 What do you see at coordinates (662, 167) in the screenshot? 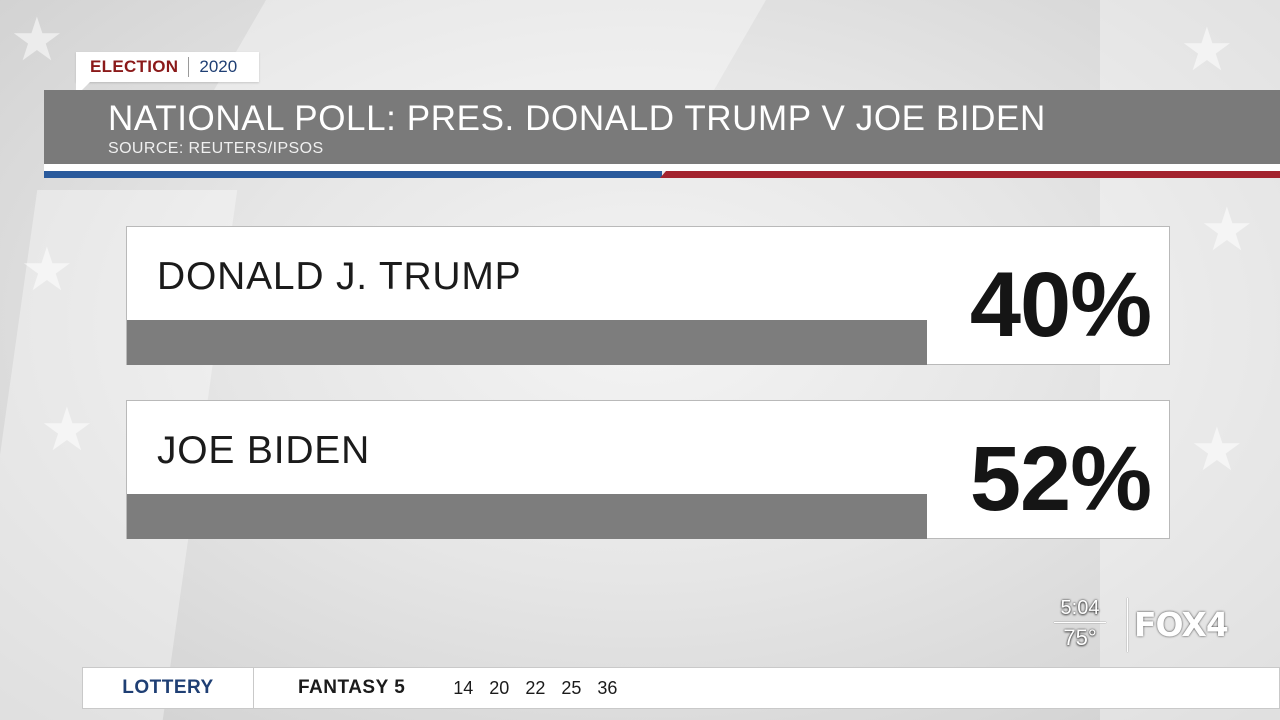
I see `header-stripe-white` at bounding box center [662, 167].